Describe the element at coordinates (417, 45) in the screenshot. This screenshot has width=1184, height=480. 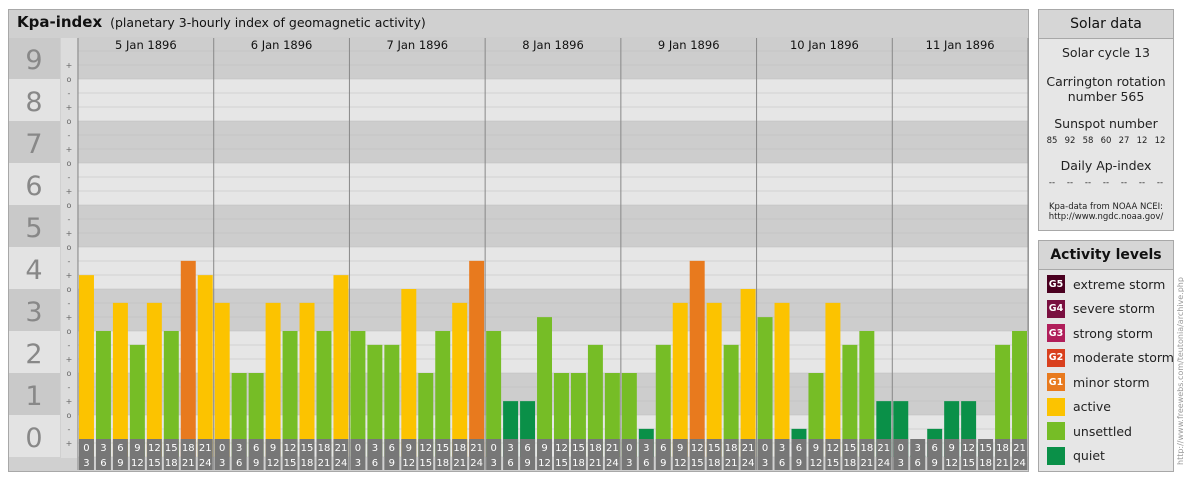
I see `day-label: 7 Jan 1896` at that location.